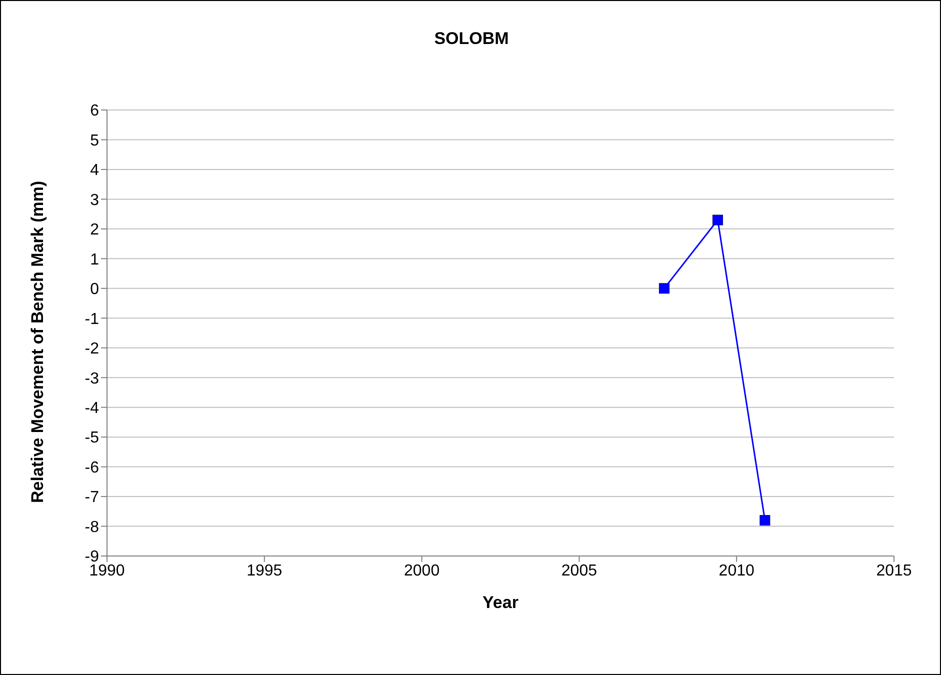 This screenshot has width=941, height=675. Describe the element at coordinates (264, 571) in the screenshot. I see `x-tick-label: 1995` at that location.